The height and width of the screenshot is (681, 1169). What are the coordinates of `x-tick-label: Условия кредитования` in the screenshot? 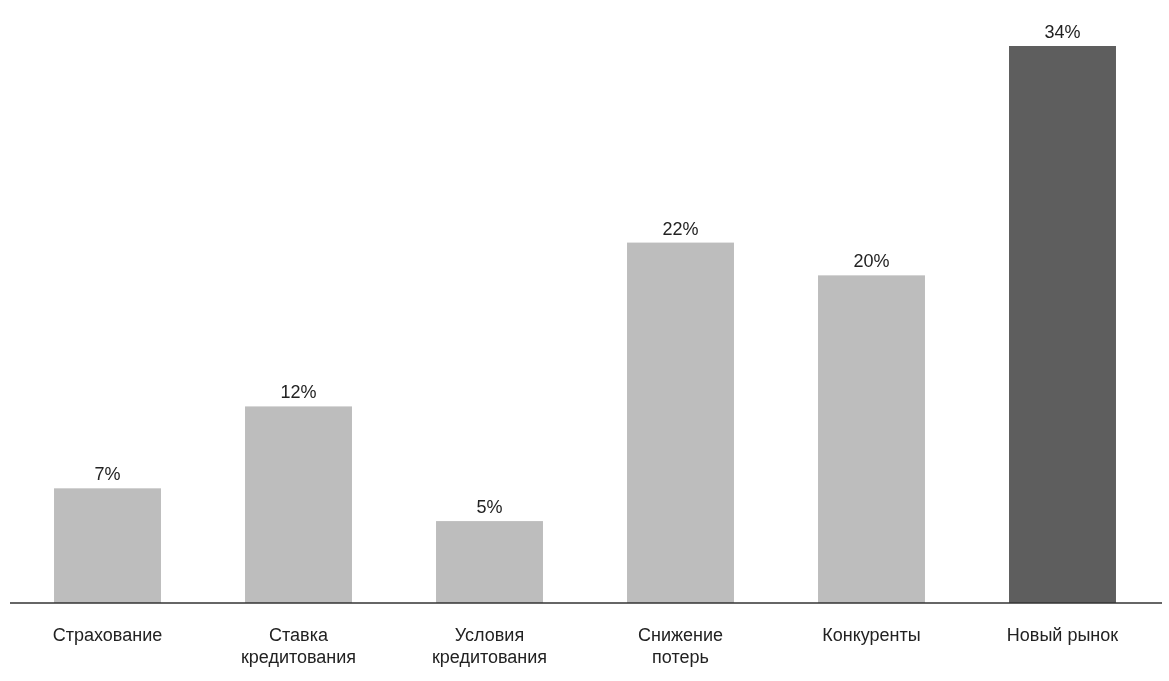 It's located at (489, 646).